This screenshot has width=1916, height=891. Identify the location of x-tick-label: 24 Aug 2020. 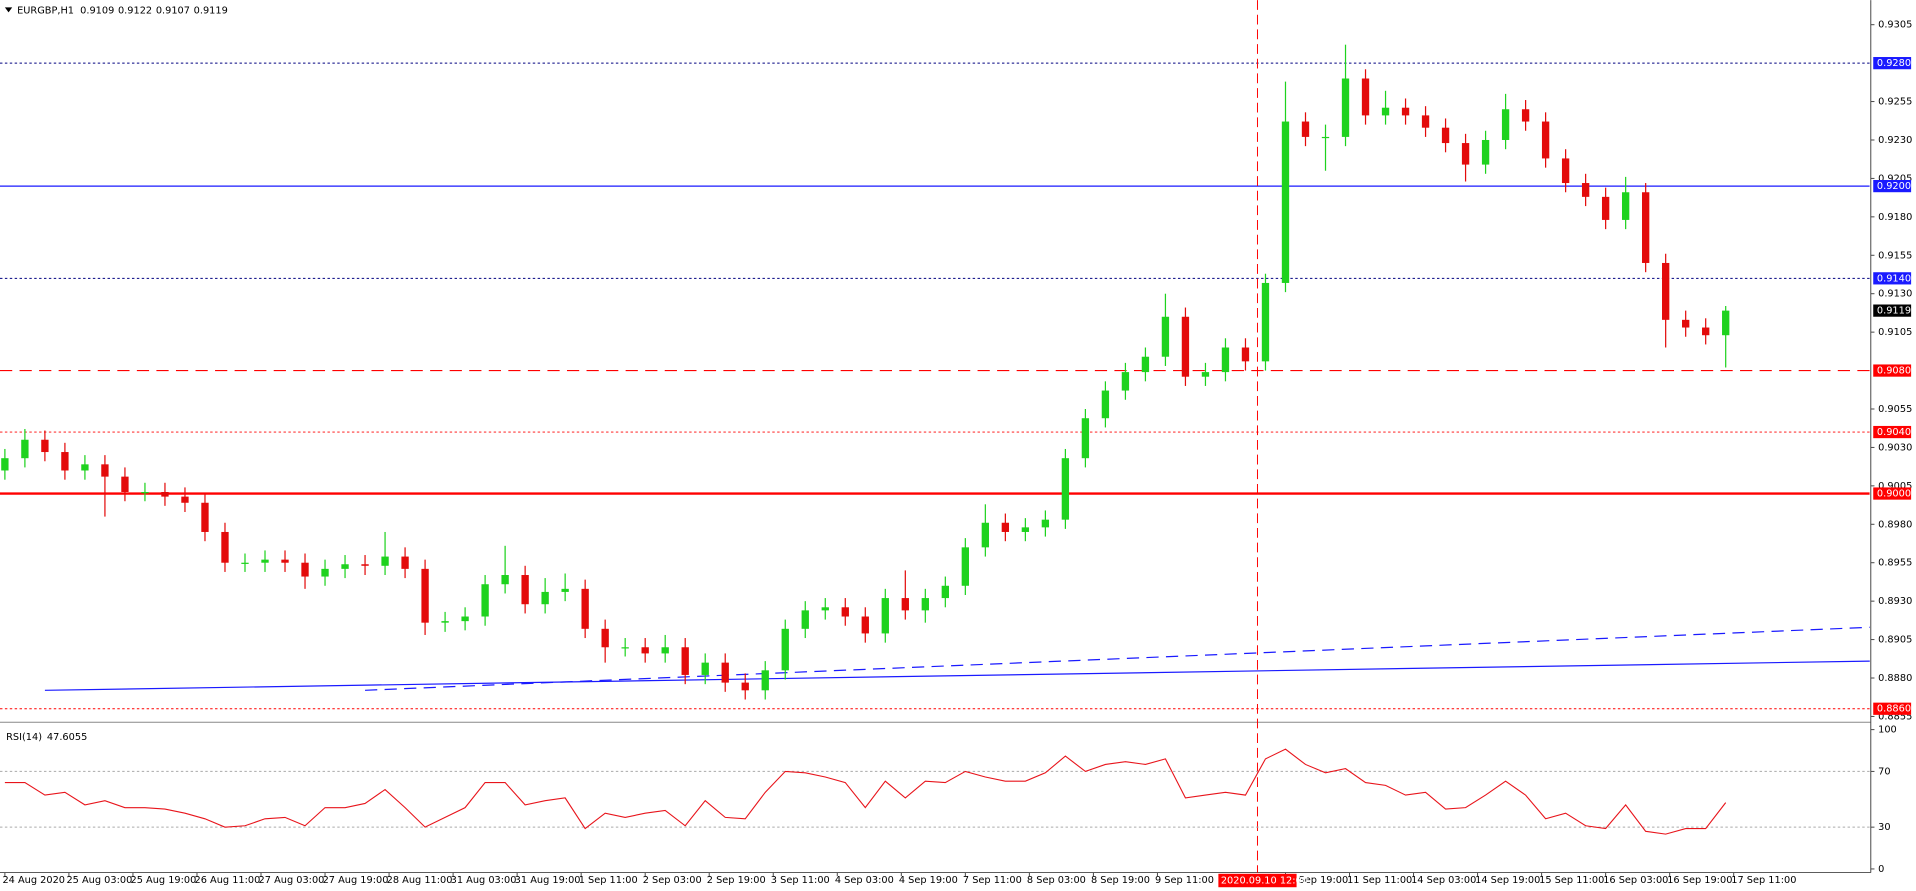
(33, 880).